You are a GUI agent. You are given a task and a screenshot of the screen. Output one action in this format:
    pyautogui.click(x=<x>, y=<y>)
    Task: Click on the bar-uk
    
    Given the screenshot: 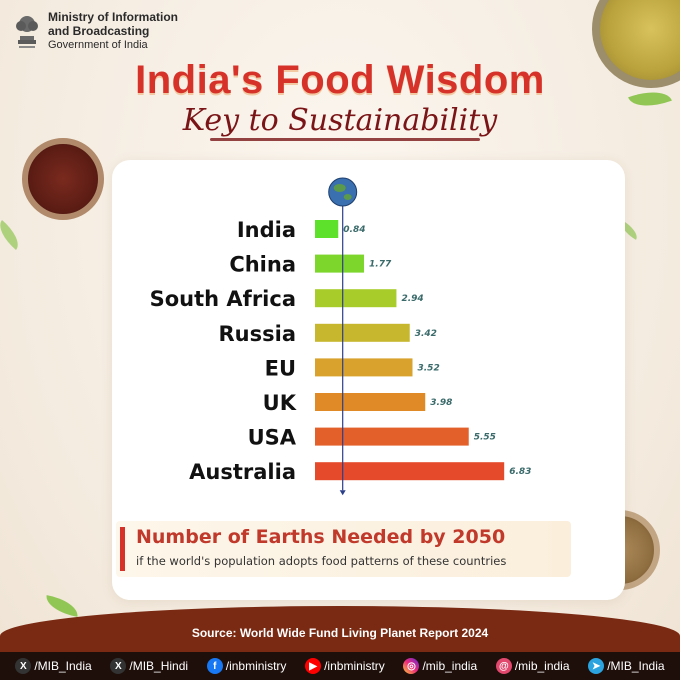 What is the action you would take?
    pyautogui.click(x=370, y=402)
    